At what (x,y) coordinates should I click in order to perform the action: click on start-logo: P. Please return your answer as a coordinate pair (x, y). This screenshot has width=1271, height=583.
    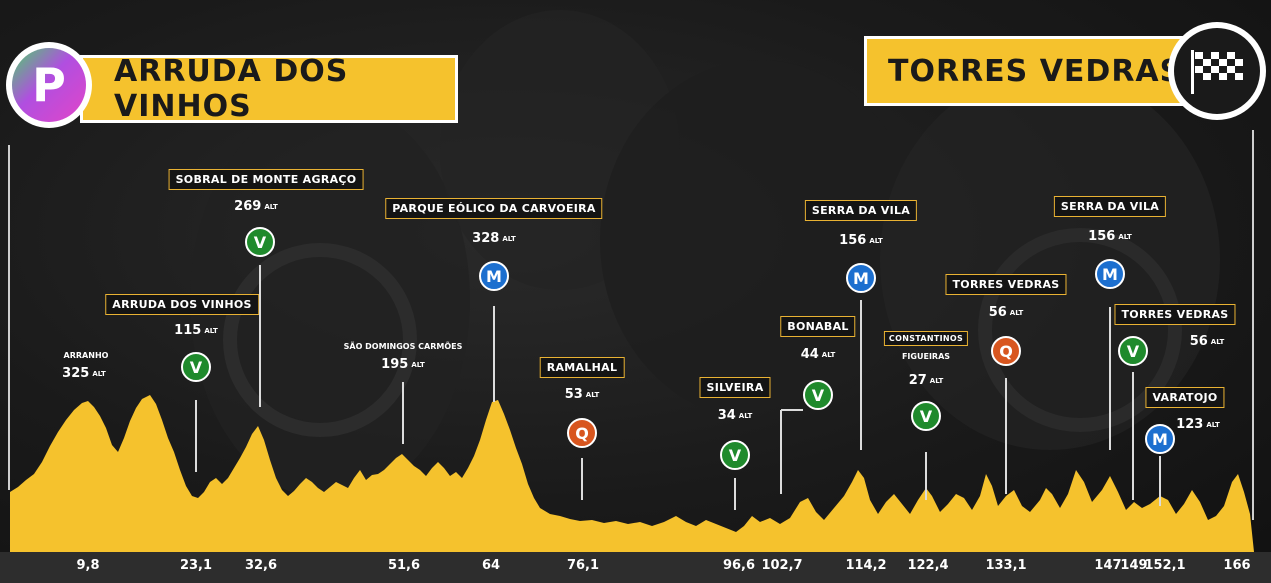
    Looking at the image, I should click on (49, 85).